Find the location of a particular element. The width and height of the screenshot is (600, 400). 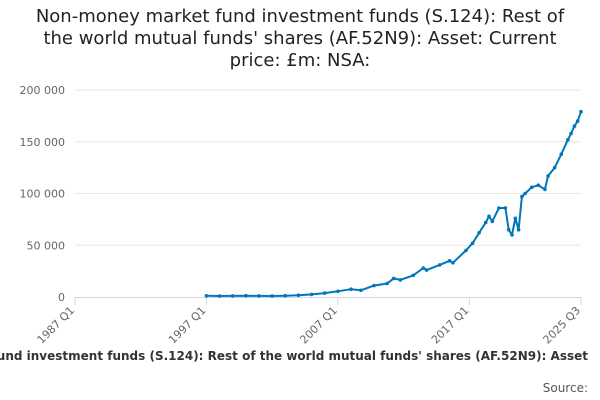

x-axis-labels: 1987 Q1 1997 Q1 2007 Q1 2017 Q1 2025 Q3 is located at coordinates (309, 325).